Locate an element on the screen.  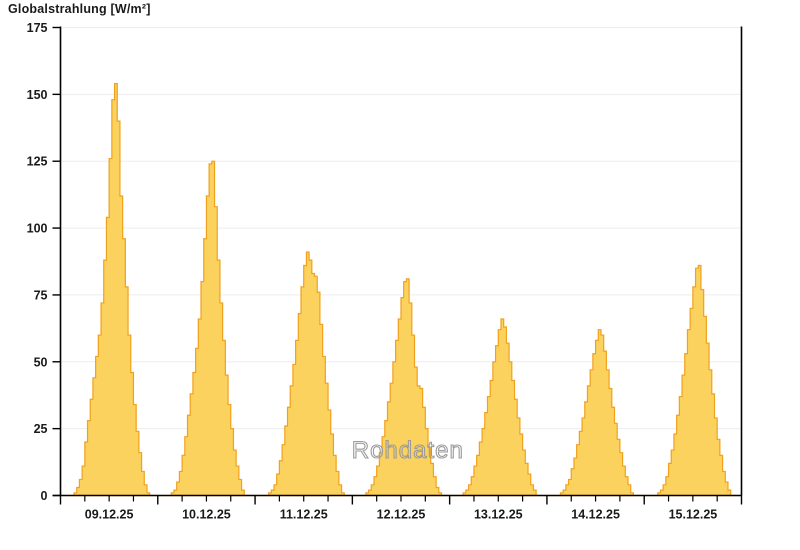
y-tick-label: 50 is located at coordinates (41, 362).